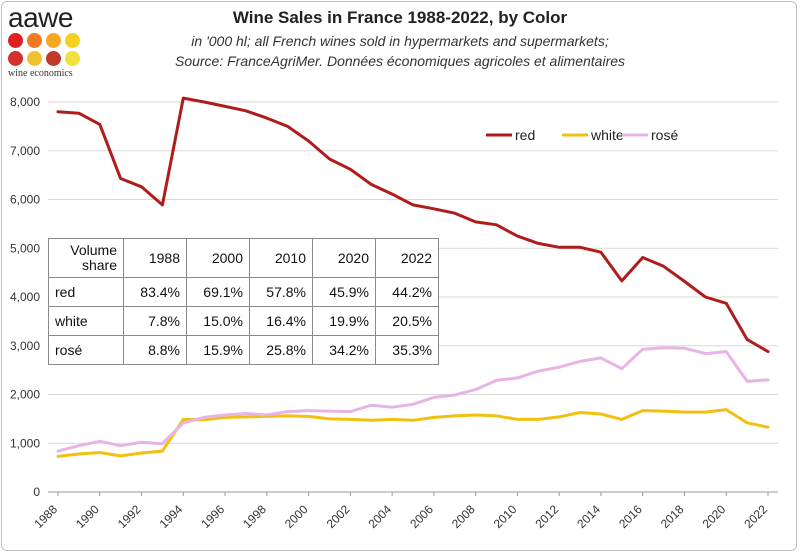 This screenshot has width=800, height=554. What do you see at coordinates (755, 516) in the screenshot?
I see `x-tick-label: 2022` at bounding box center [755, 516].